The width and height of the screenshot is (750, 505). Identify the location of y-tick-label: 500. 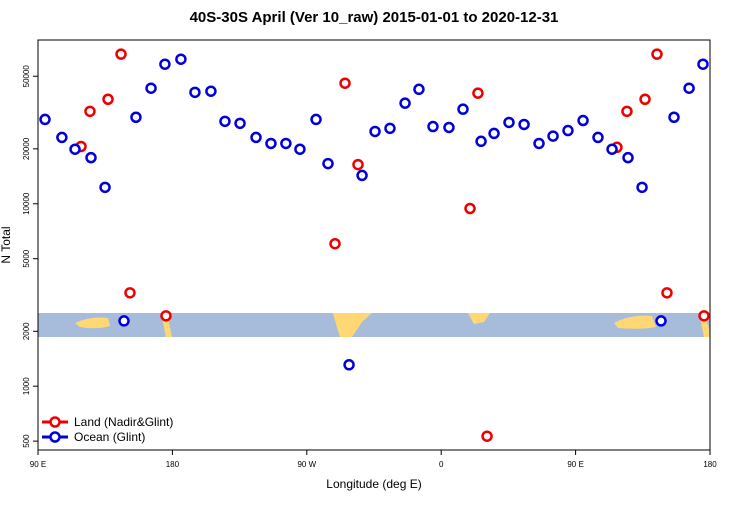
(26, 441).